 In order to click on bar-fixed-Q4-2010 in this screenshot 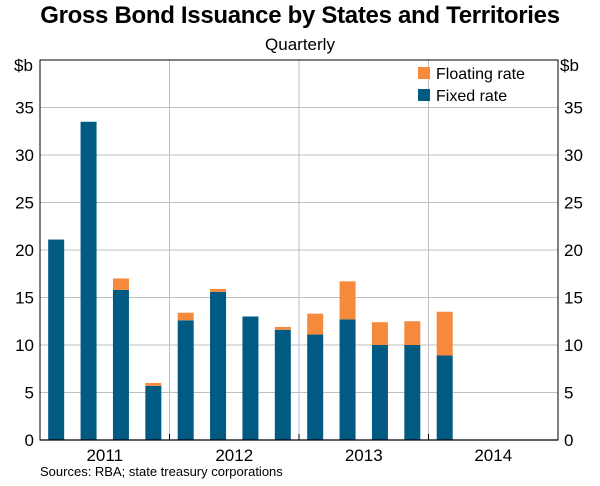, I will do `click(120, 364)`.